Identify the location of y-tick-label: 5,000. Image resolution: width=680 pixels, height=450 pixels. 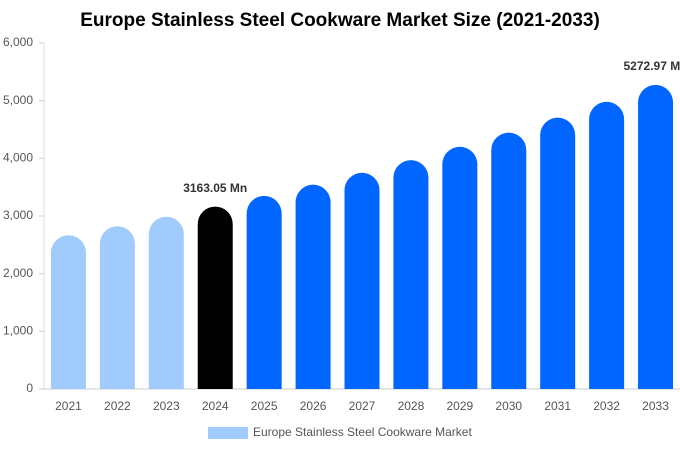
(18, 100).